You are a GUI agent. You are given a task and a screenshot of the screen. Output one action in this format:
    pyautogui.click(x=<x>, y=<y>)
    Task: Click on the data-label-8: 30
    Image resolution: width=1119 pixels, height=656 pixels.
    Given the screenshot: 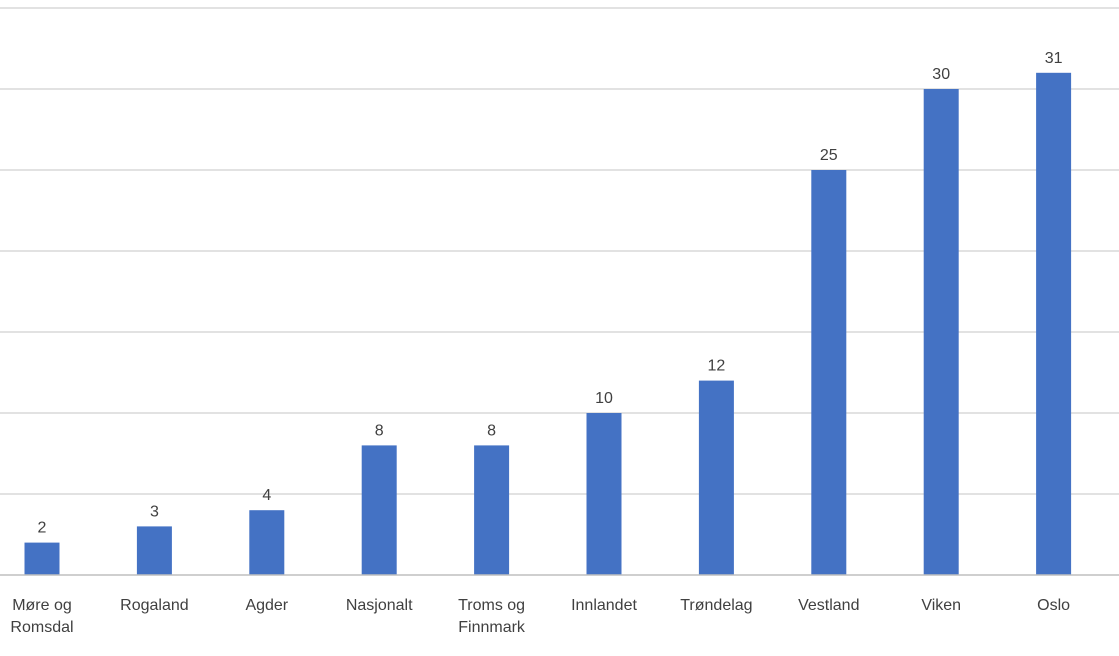 What is the action you would take?
    pyautogui.click(x=941, y=74)
    